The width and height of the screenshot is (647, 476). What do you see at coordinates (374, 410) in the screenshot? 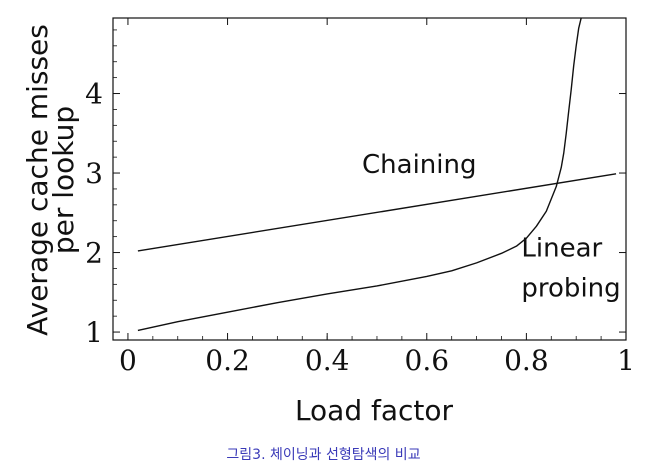
I see `x-axis-label: Load factor` at bounding box center [374, 410].